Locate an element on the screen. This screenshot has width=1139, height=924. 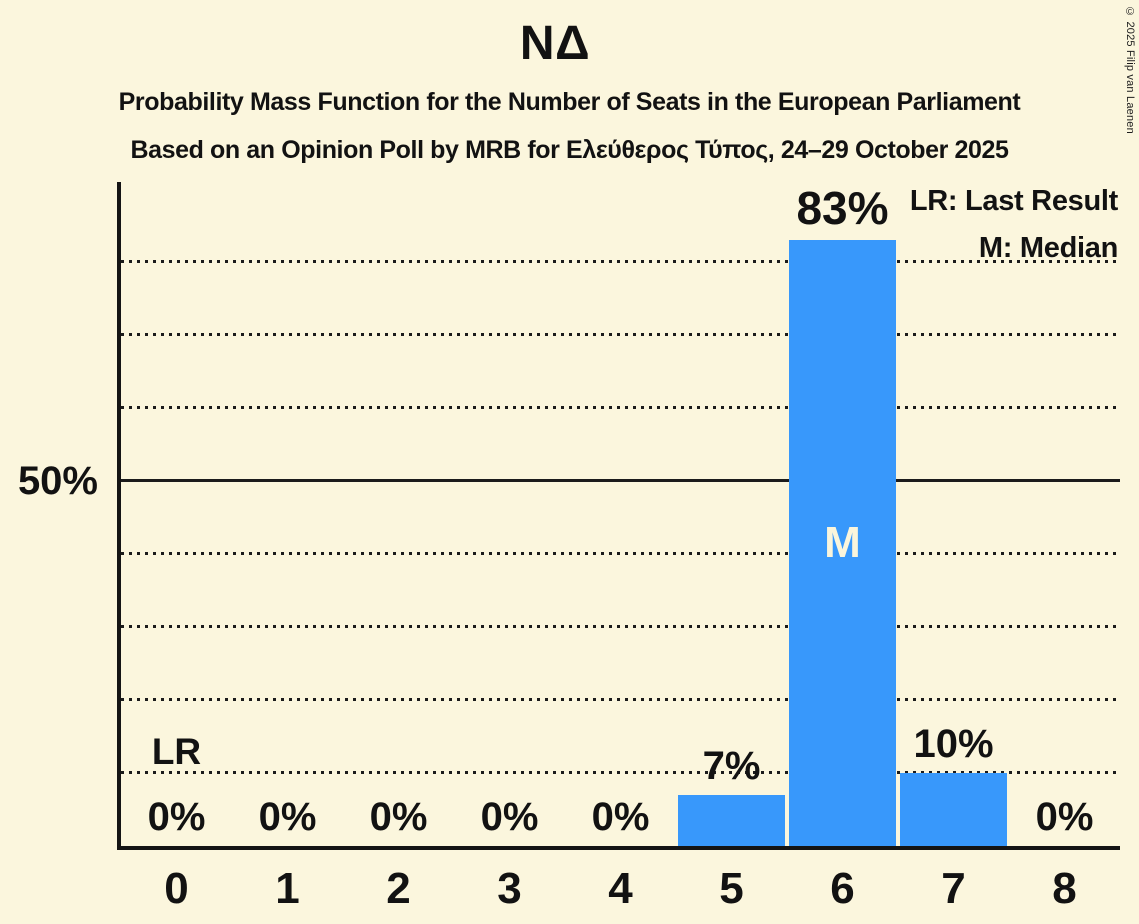
gridline-40-percent is located at coordinates (620, 554).